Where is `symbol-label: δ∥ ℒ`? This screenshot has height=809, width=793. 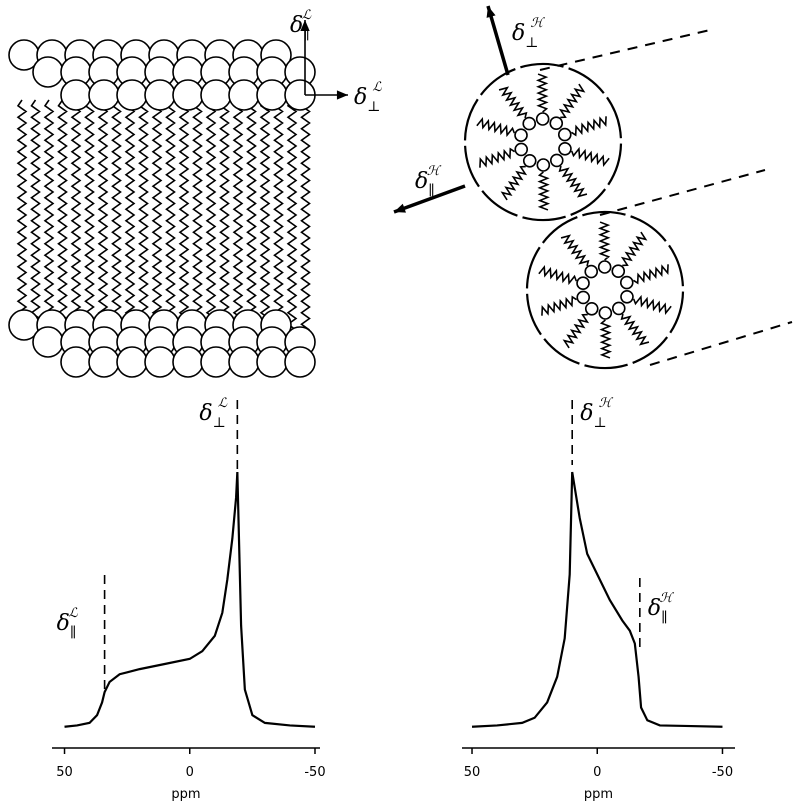 symbol-label: δ∥ ℒ is located at coordinates (68, 623).